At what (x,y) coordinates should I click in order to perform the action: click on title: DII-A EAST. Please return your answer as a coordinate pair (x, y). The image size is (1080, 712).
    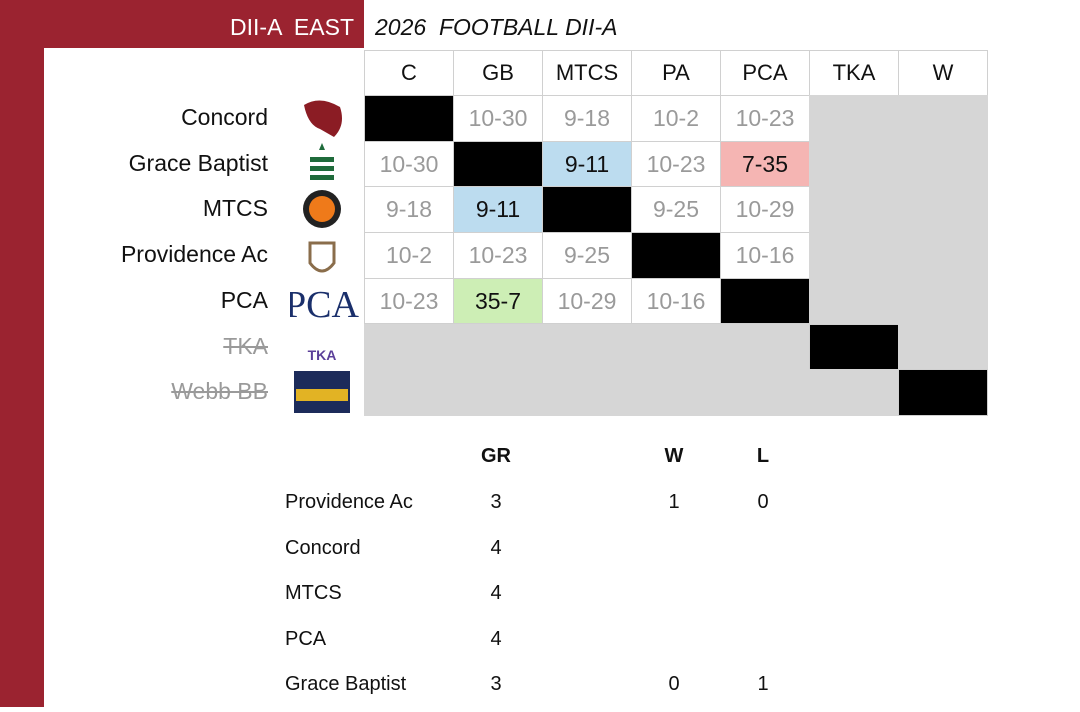
    Looking at the image, I should click on (292, 27).